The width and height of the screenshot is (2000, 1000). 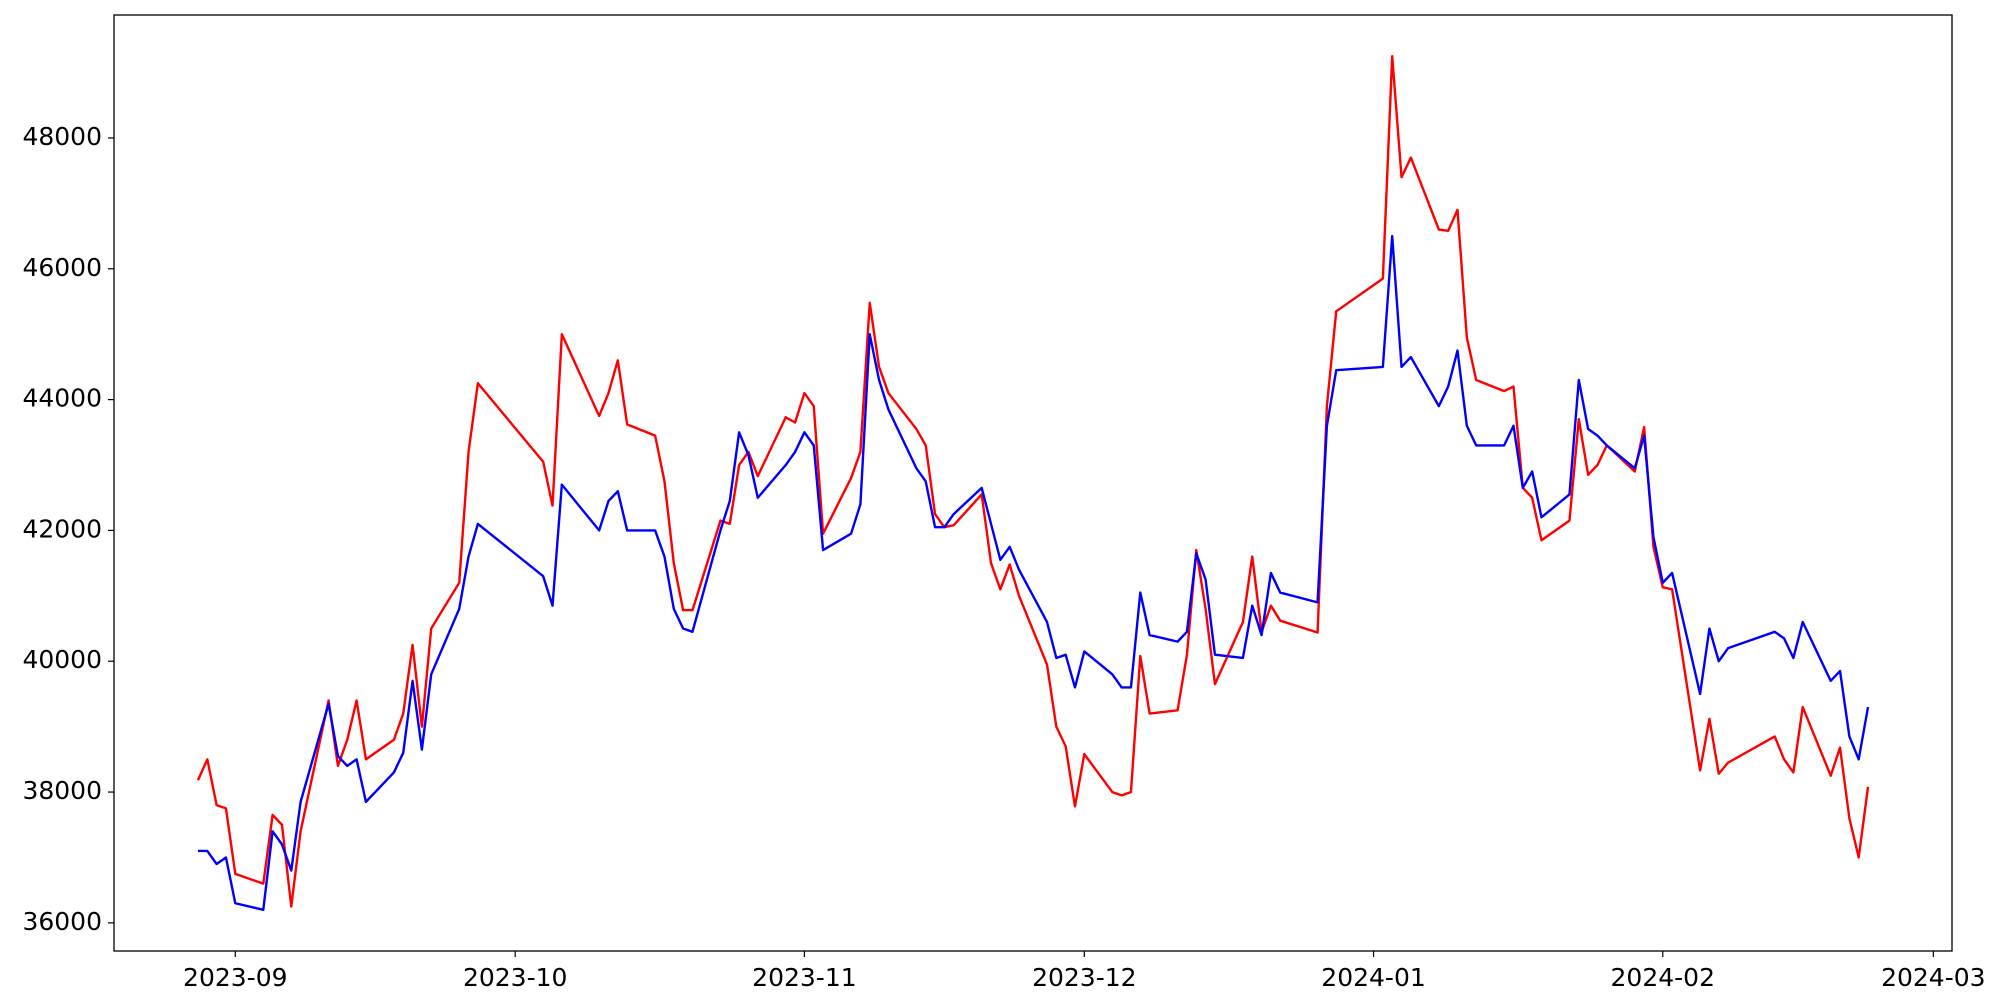 What do you see at coordinates (62, 398) in the screenshot?
I see `y-tick-label: 44000` at bounding box center [62, 398].